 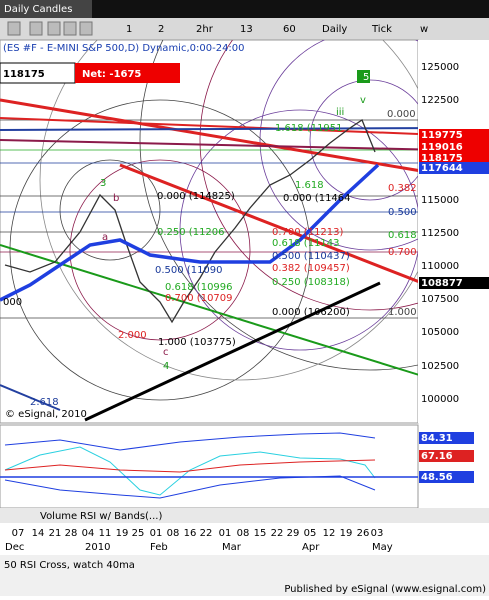 I want to click on fib-label: 1.618 (11951, so click(x=309, y=128).